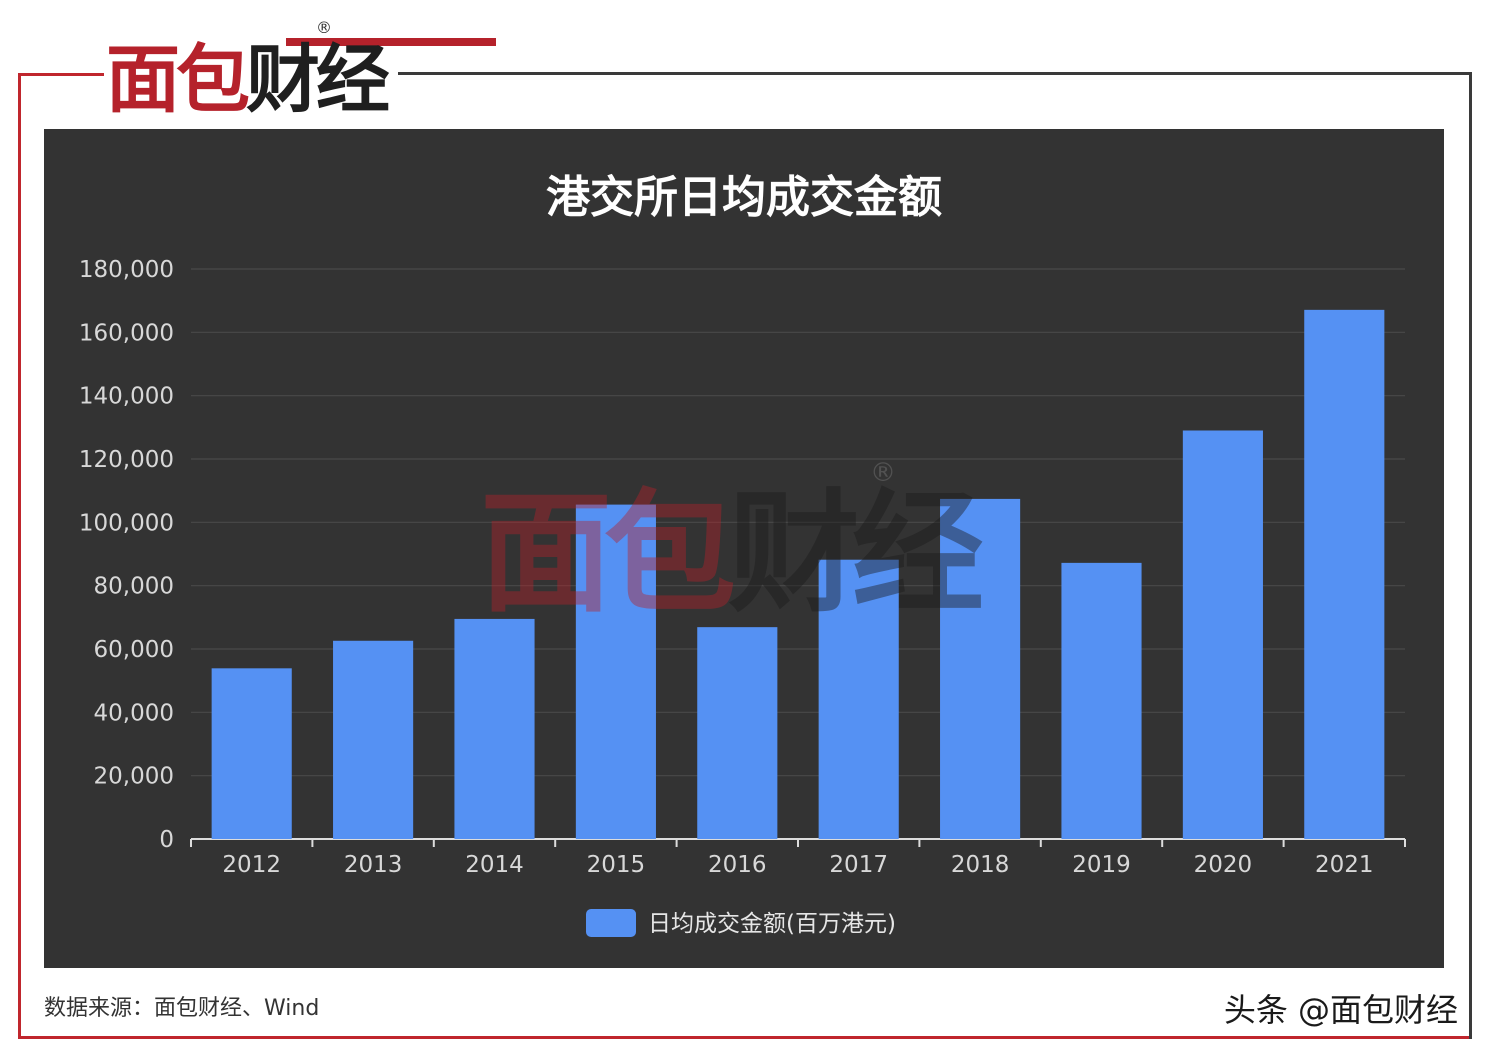  Describe the element at coordinates (615, 671) in the screenshot. I see `bar-2015` at that location.